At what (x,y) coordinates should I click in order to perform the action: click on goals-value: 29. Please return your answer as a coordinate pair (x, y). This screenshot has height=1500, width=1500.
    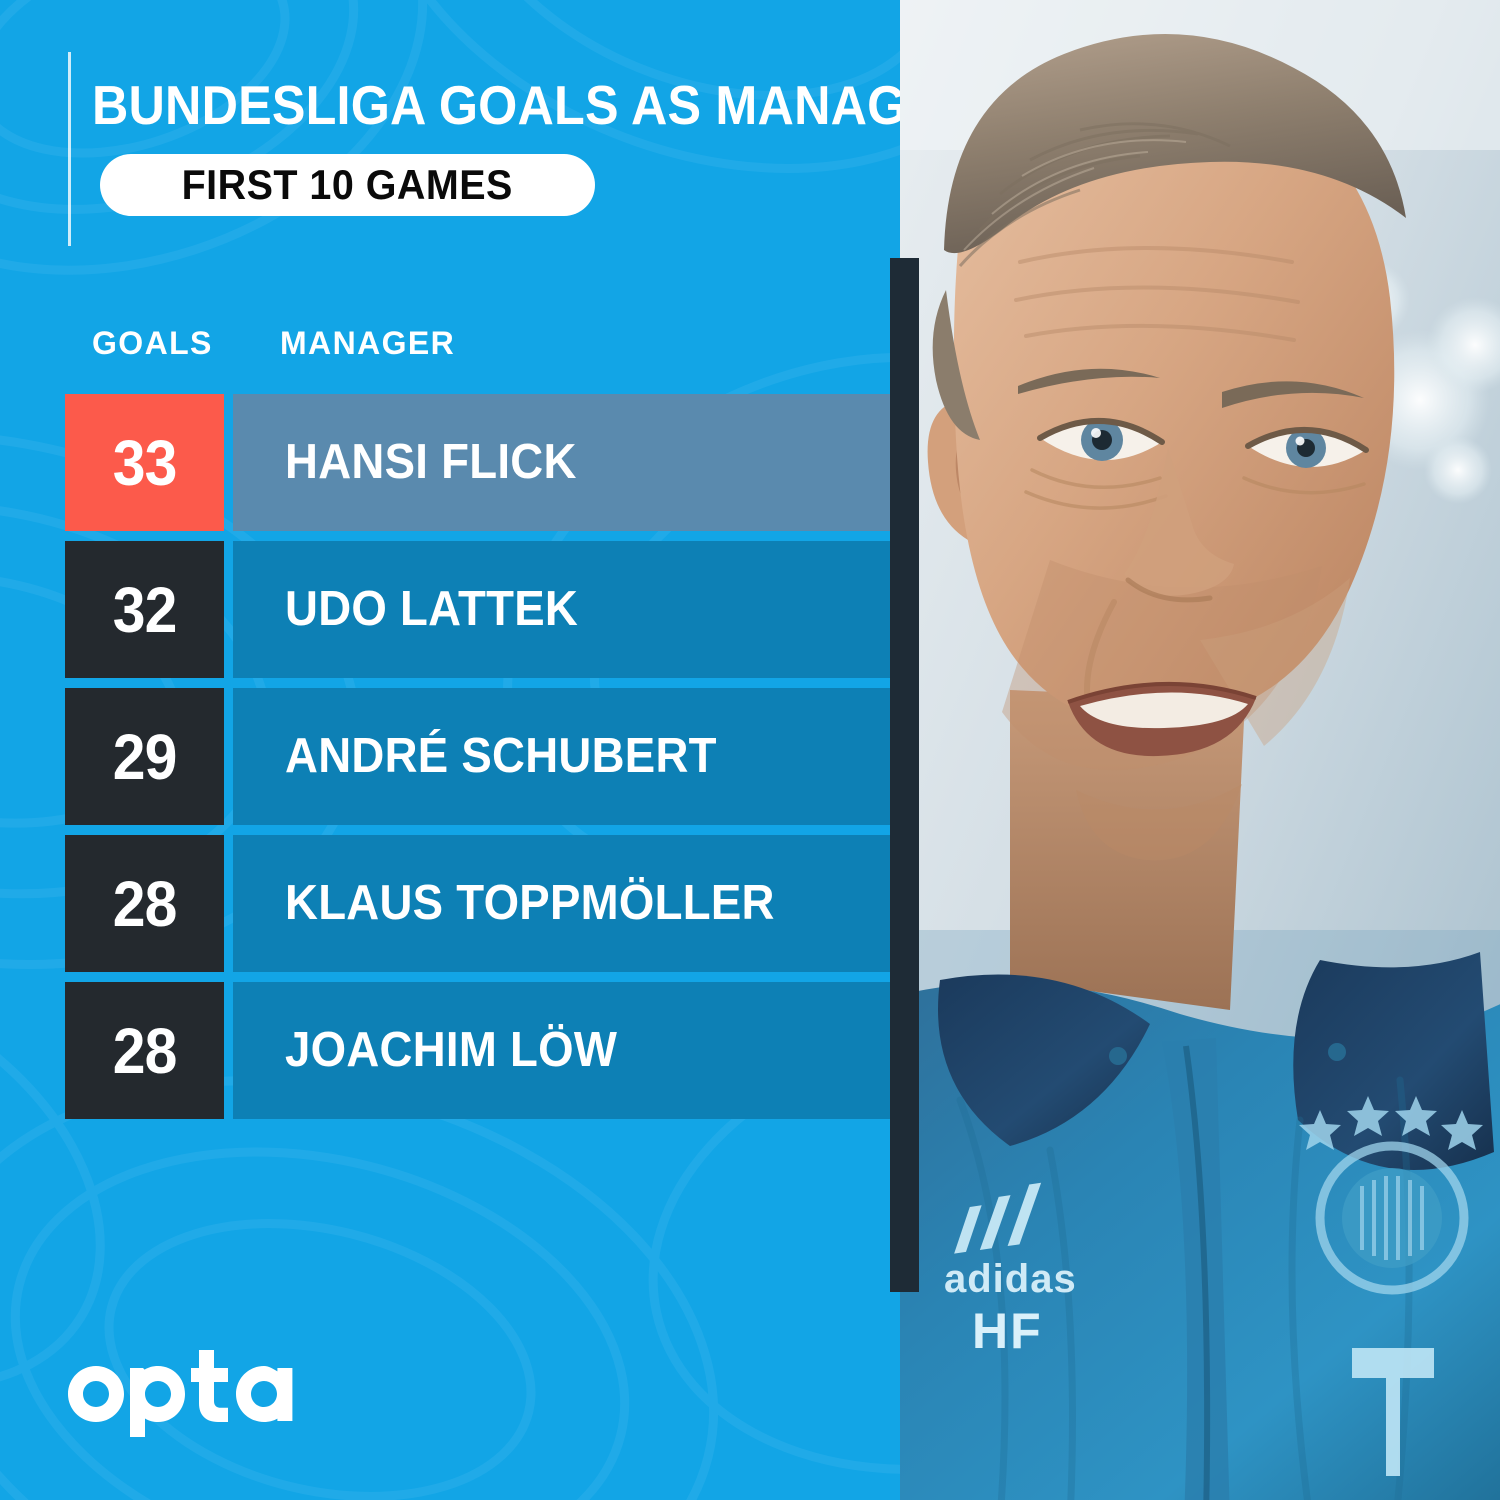
    Looking at the image, I should click on (145, 756).